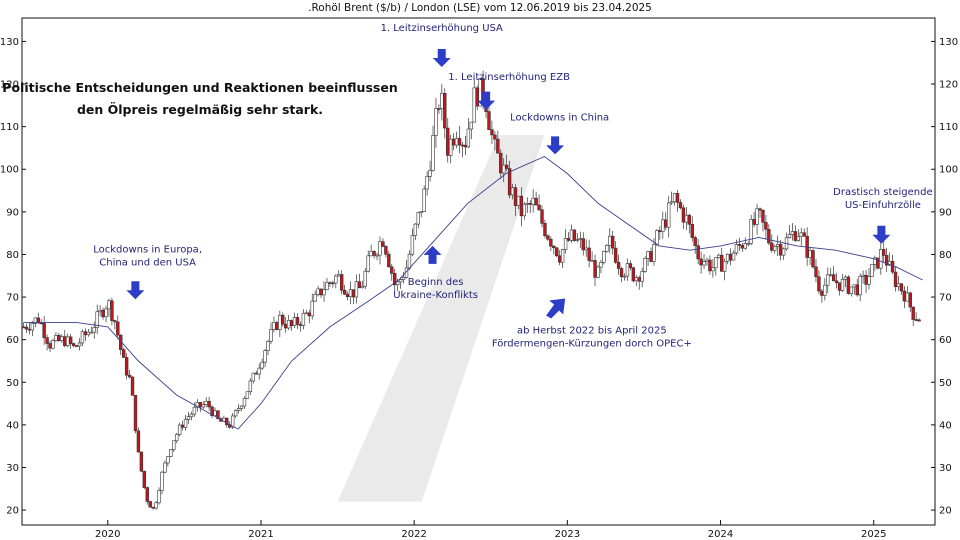 Image resolution: width=960 pixels, height=540 pixels. I want to click on x-tick-label: 2024, so click(720, 534).